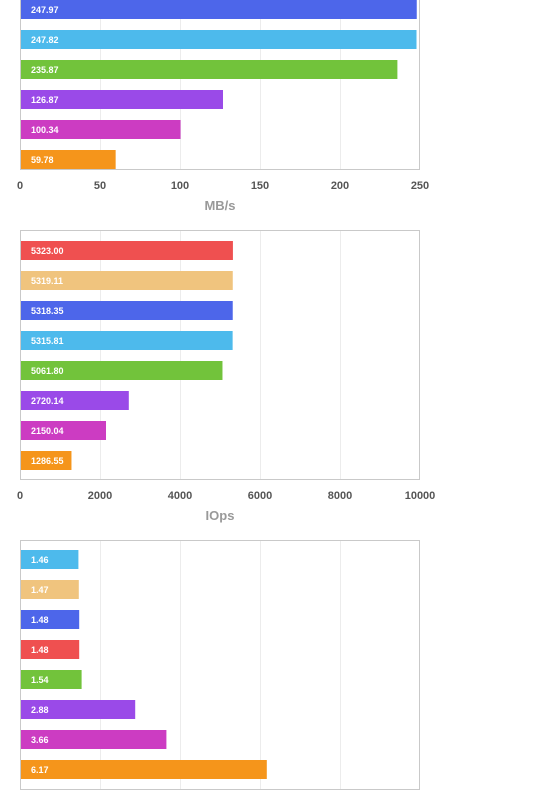 Image resolution: width=560 pixels, height=800 pixels. What do you see at coordinates (47, 431) in the screenshot?
I see `chart-2-bar-label-7: 2150.04` at bounding box center [47, 431].